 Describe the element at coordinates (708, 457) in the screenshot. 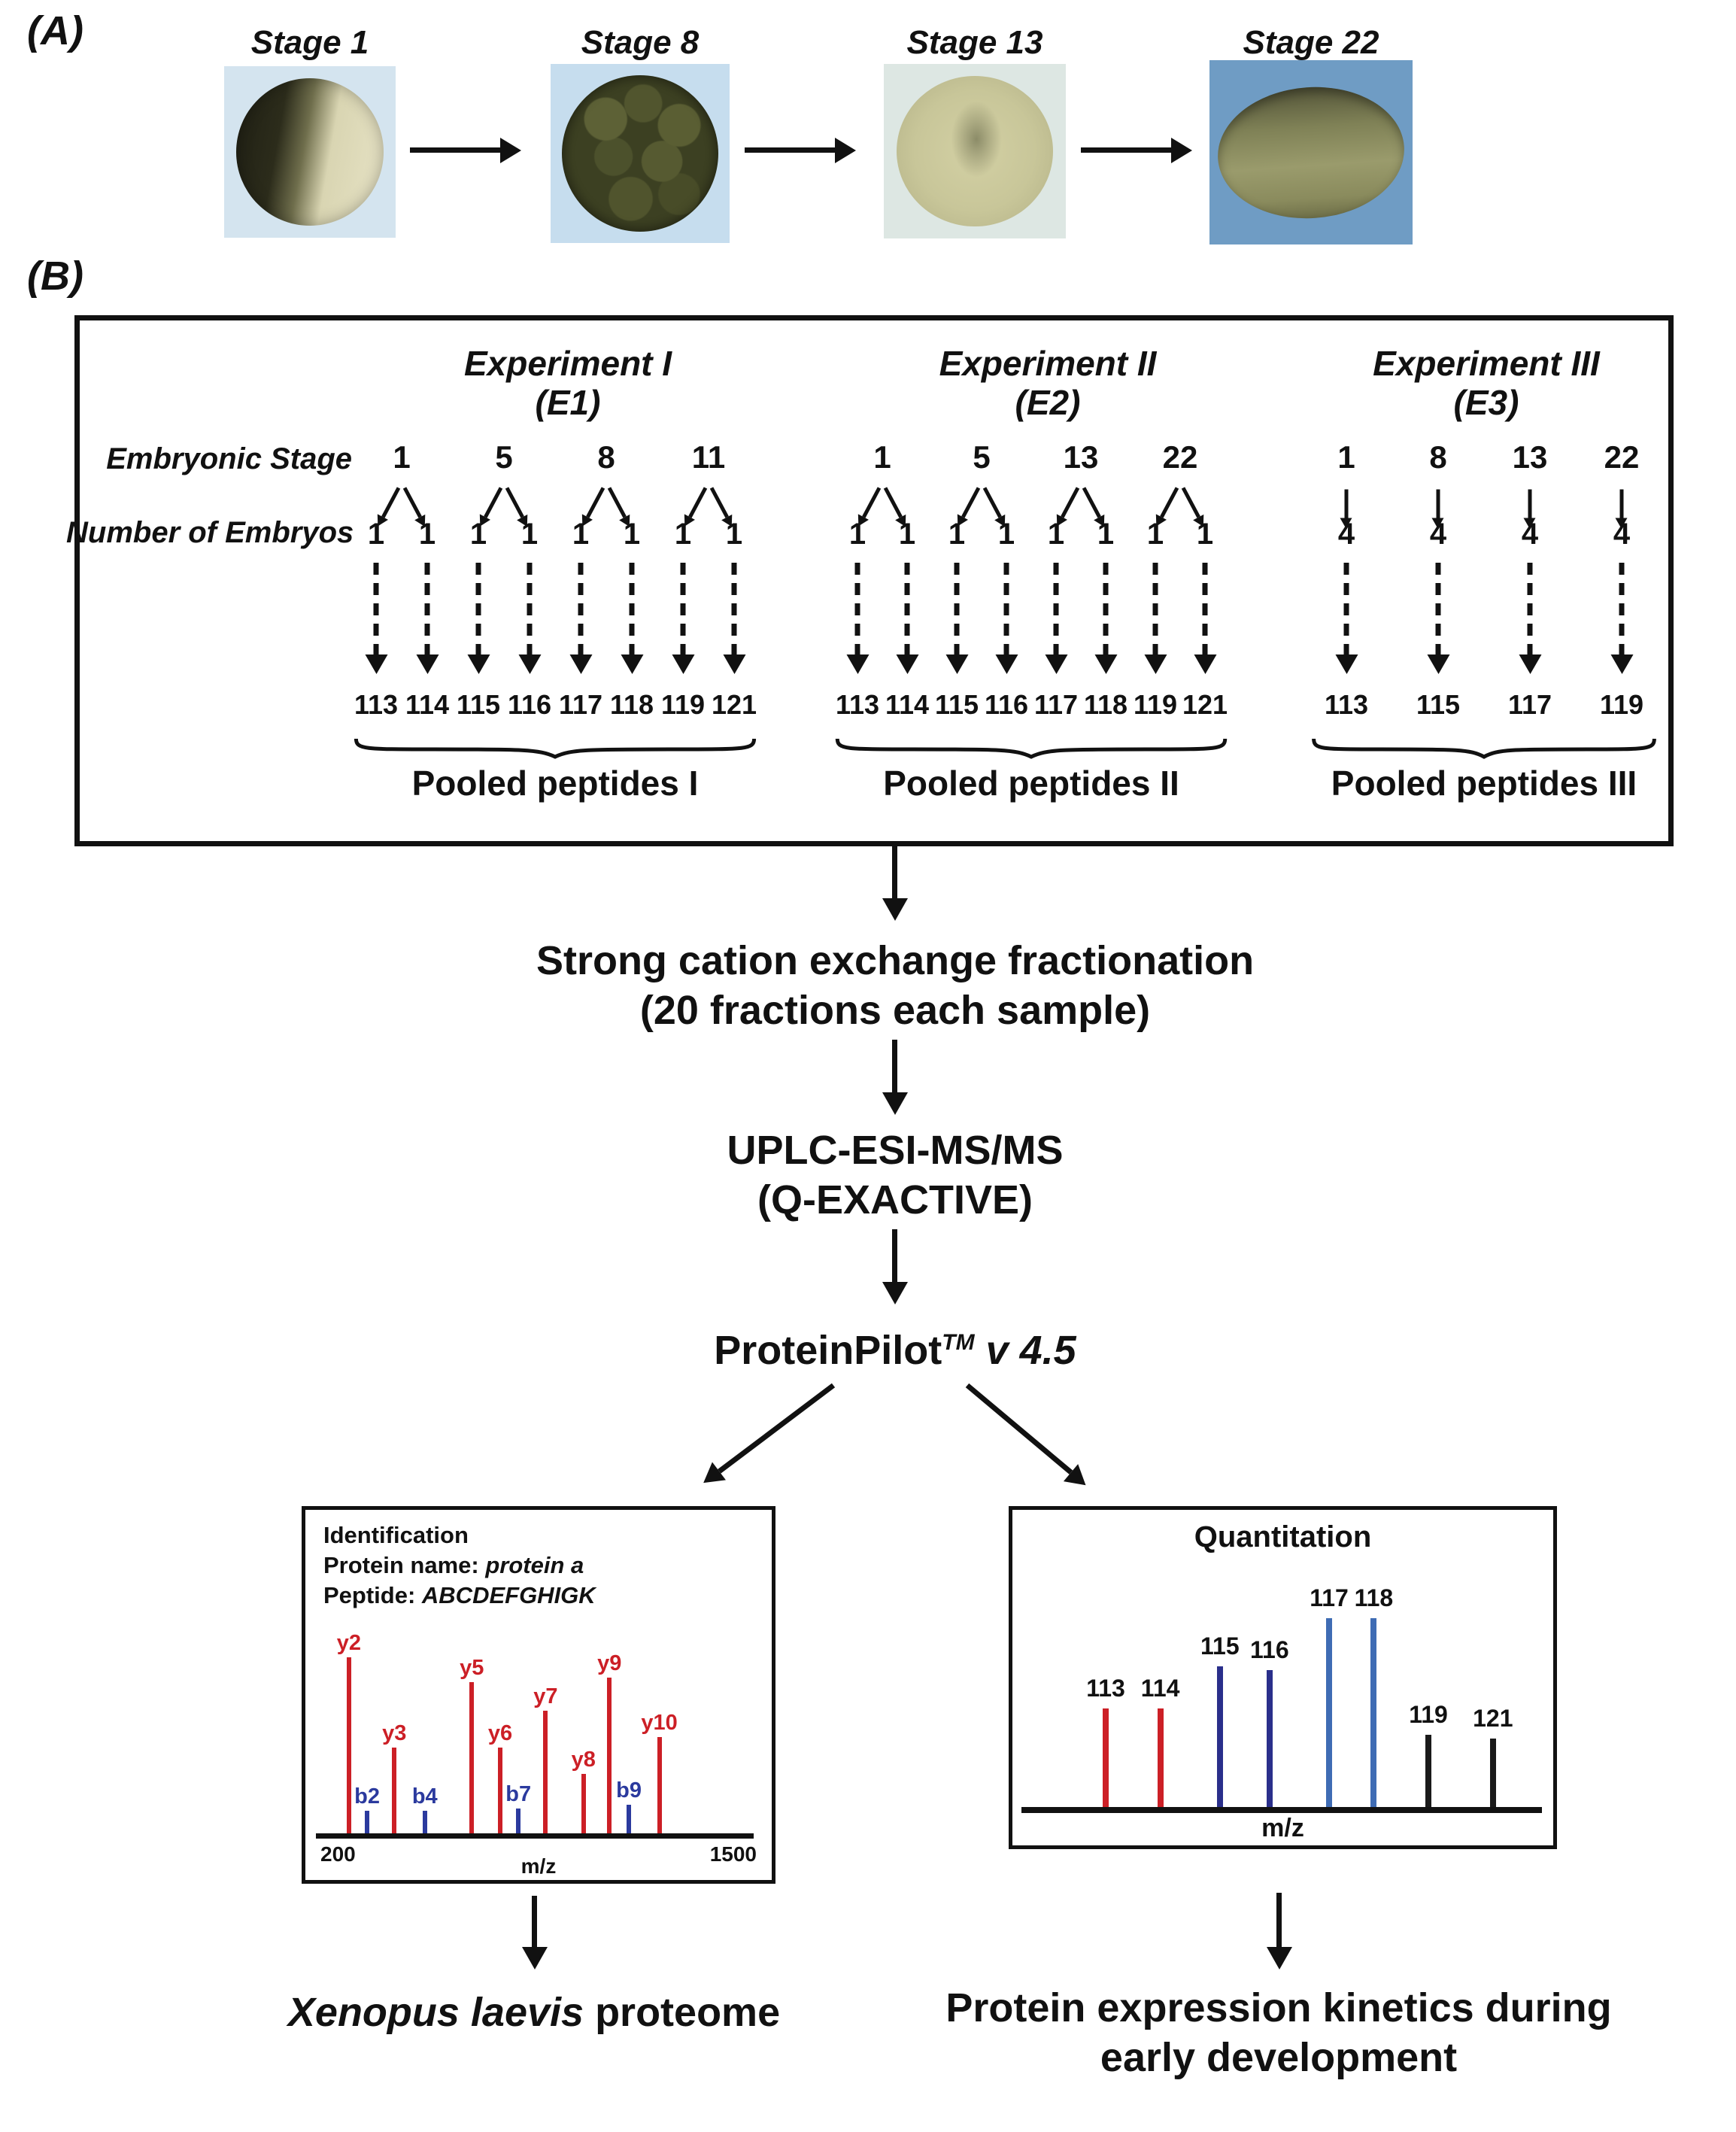

I see `stage-number: 11` at that location.